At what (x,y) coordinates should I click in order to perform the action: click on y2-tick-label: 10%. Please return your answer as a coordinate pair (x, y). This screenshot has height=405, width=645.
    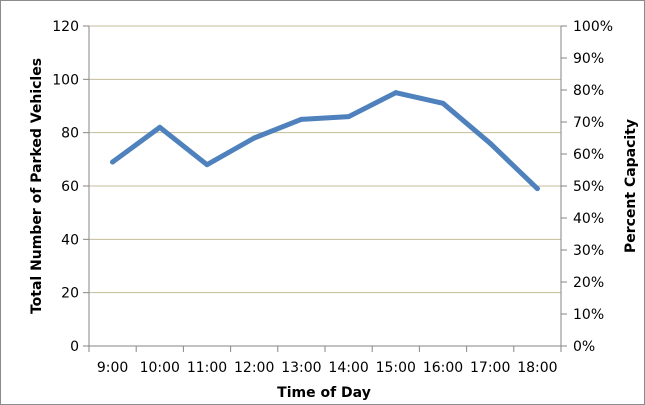
    Looking at the image, I should click on (588, 315).